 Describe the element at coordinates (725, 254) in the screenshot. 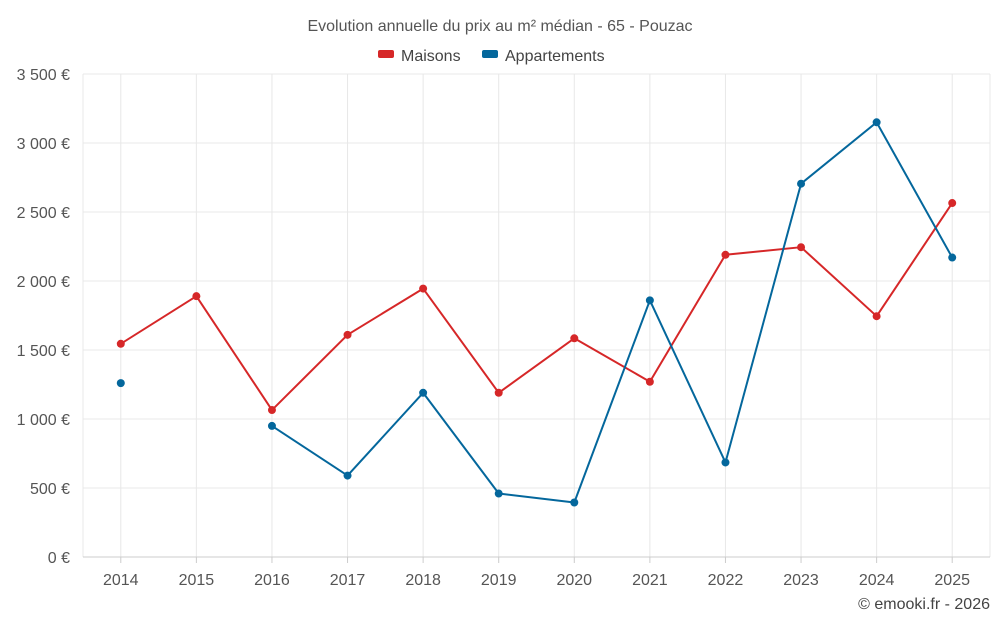

I see `data-point-maisons-2022` at that location.